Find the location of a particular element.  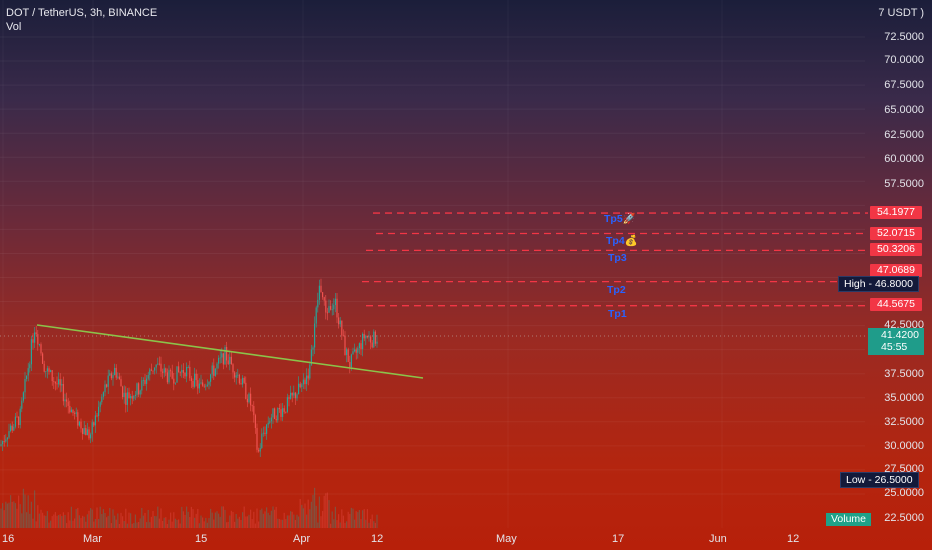

price-tick: 37.5000 is located at coordinates (904, 374).